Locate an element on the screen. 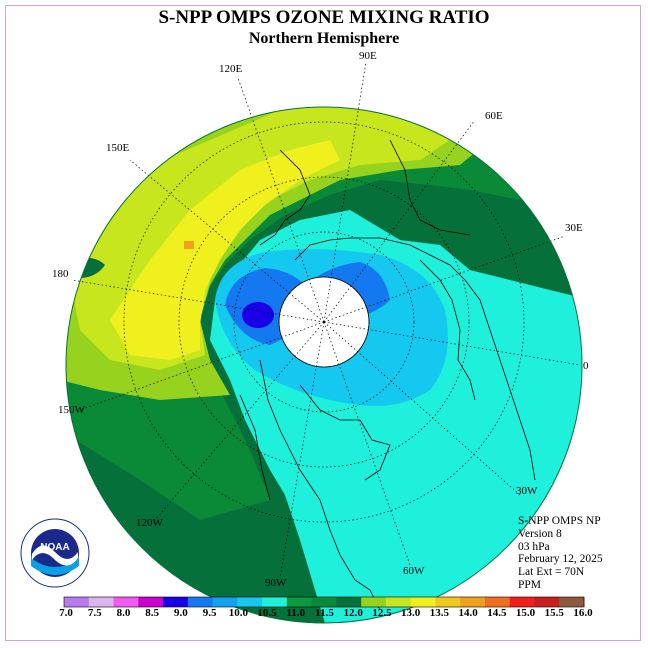 The width and height of the screenshot is (648, 648). lon-label-90w: 90W is located at coordinates (276, 583).